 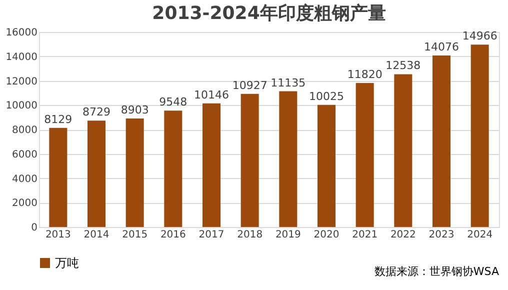 What do you see at coordinates (250, 85) in the screenshot?
I see `data-label: 10927` at bounding box center [250, 85].